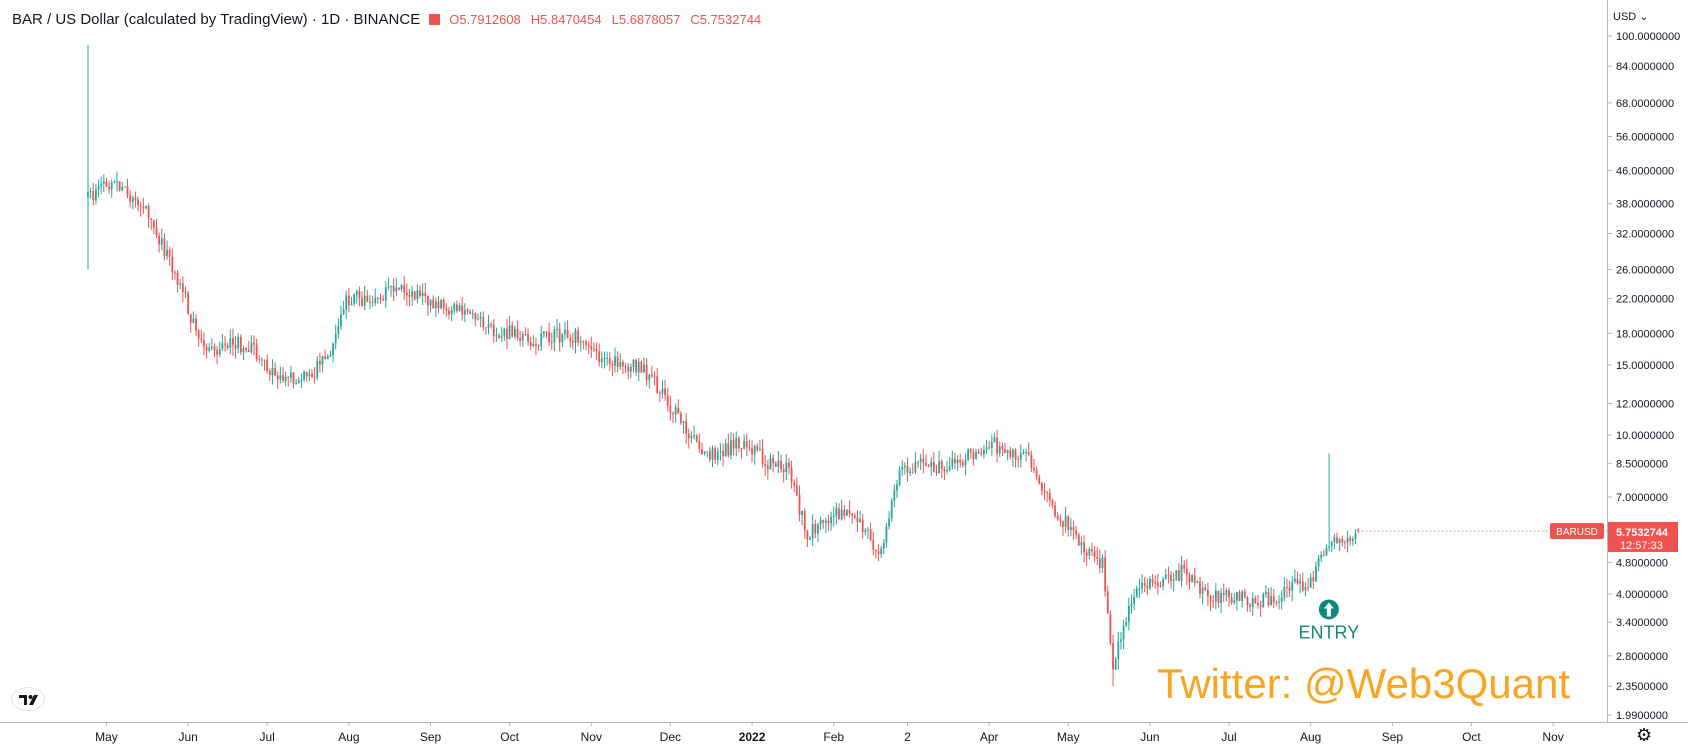 This screenshot has height=749, width=1688. I want to click on time-tick-label: Aug, so click(1310, 737).